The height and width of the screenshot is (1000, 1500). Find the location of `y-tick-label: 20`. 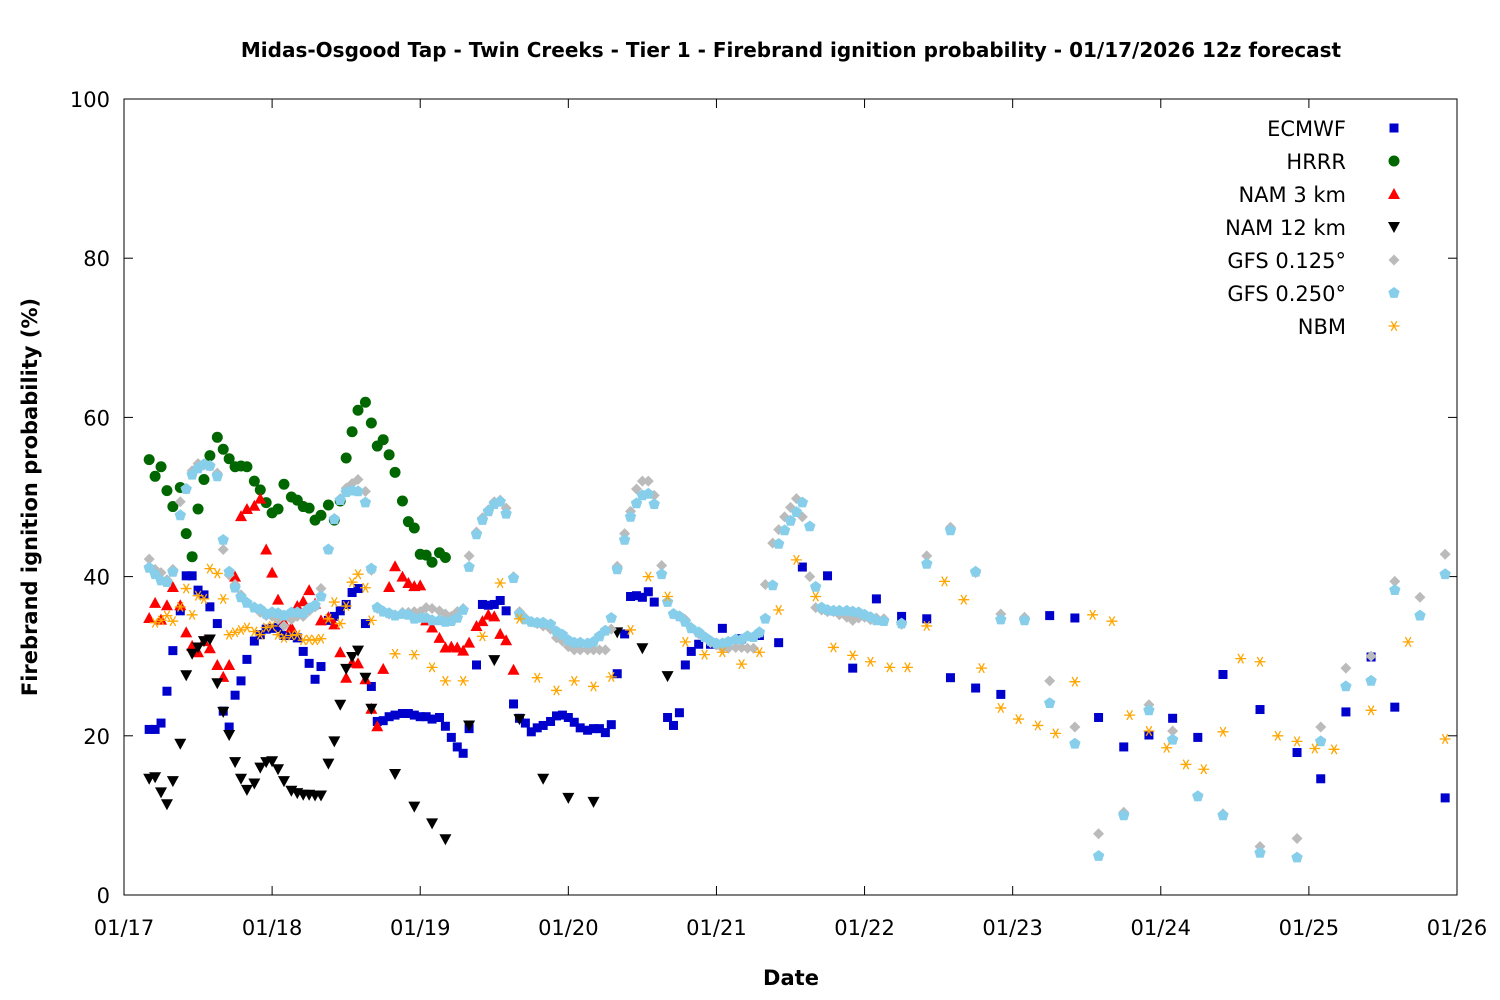

y-tick-label: 20 is located at coordinates (96, 737).